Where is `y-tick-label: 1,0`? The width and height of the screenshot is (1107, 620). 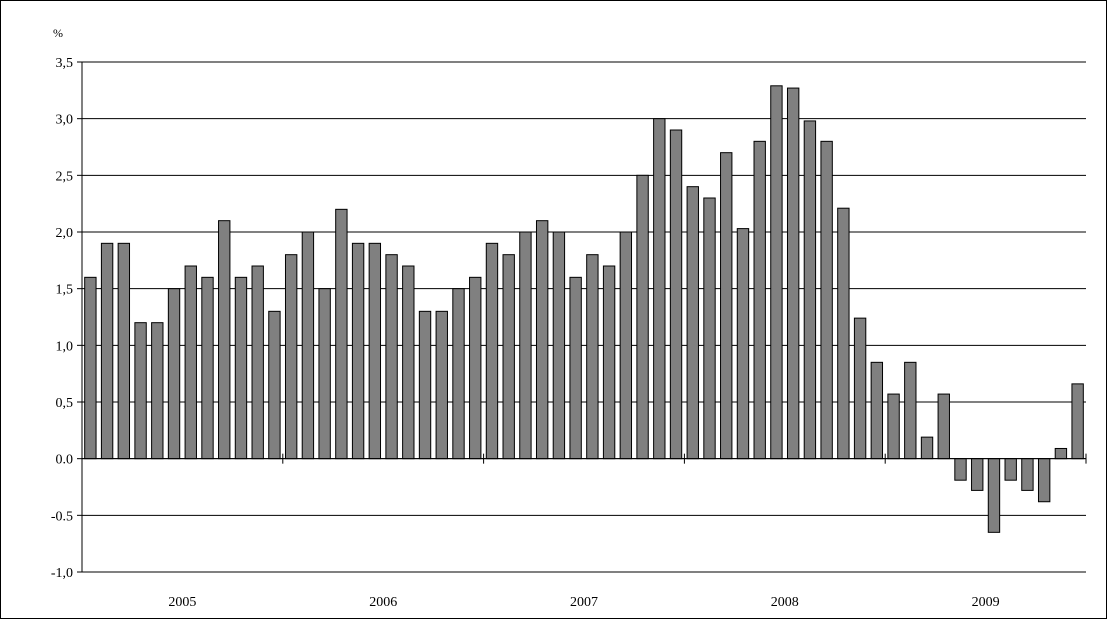
y-tick-label: 1,0 is located at coordinates (65, 346).